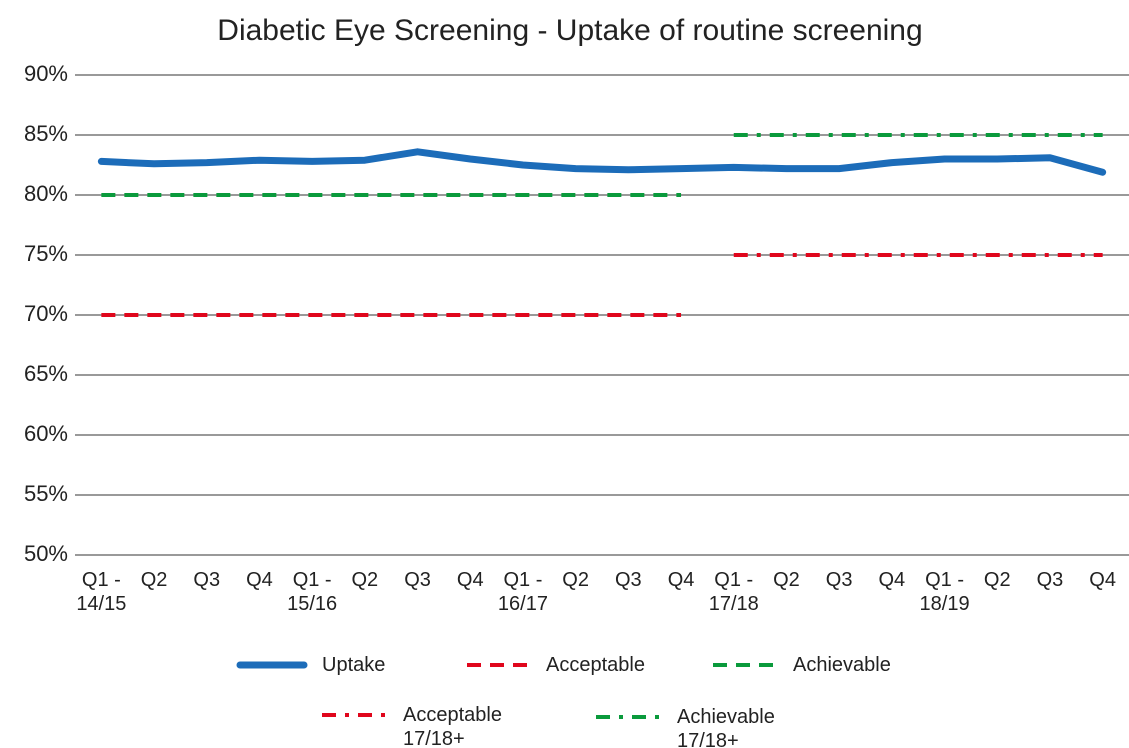  What do you see at coordinates (452, 726) in the screenshot?
I see `legend-label: Acceptable 17/18+` at bounding box center [452, 726].